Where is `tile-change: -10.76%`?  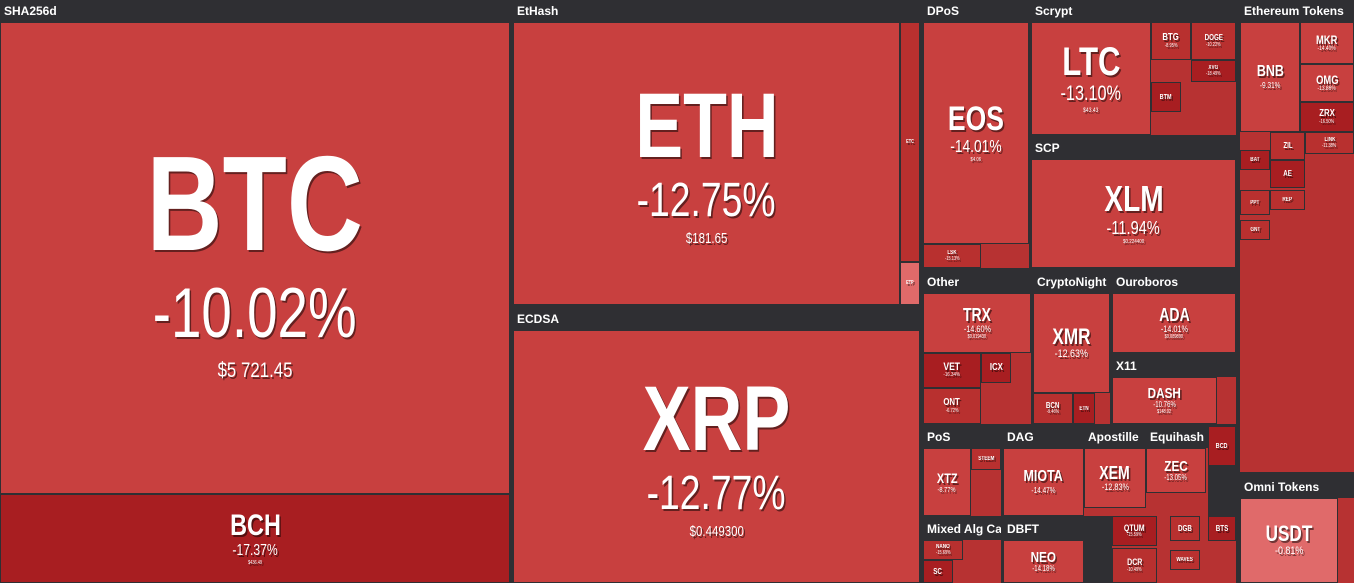
tile-change: -10.76% is located at coordinates (1164, 405).